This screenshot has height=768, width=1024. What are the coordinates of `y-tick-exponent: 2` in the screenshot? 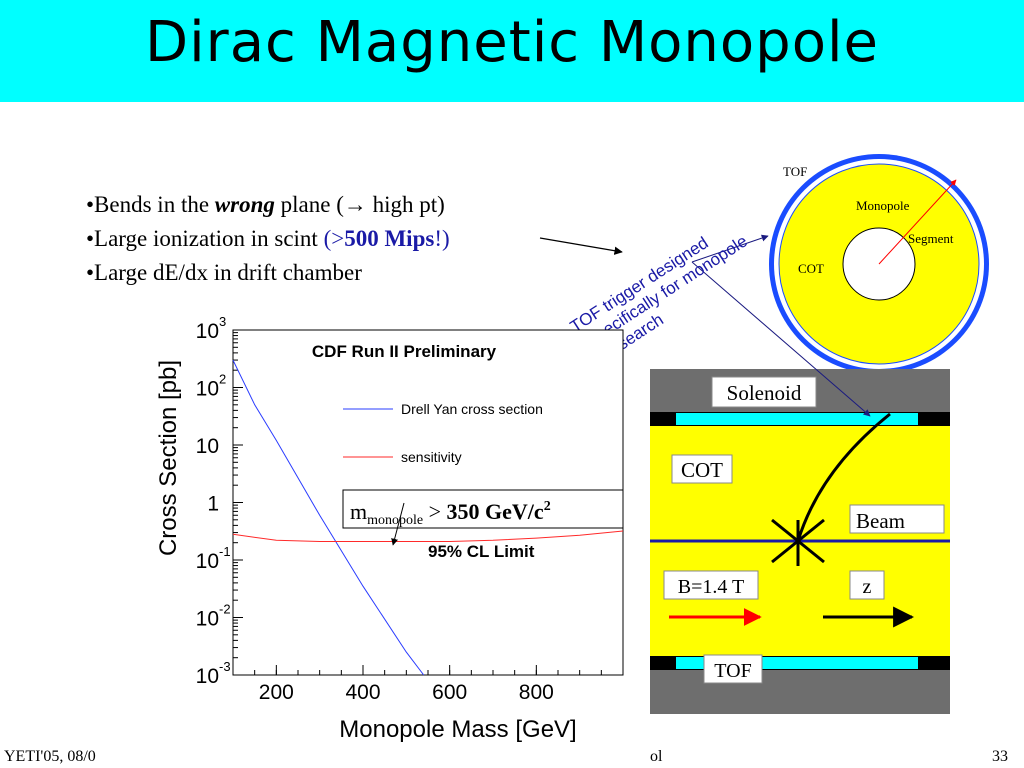 It's located at (222, 379).